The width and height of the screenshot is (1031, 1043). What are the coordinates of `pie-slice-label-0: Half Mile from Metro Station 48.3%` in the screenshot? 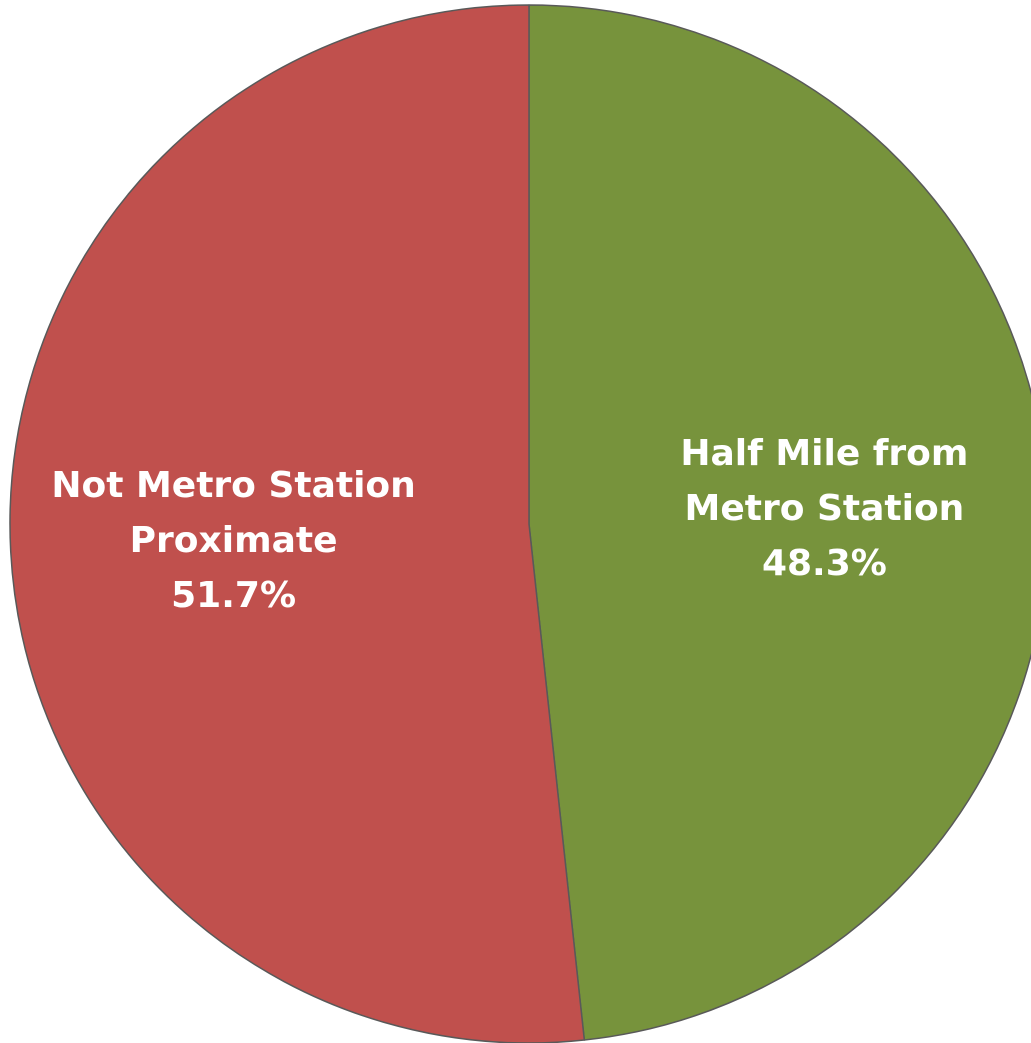 It's located at (824, 508).